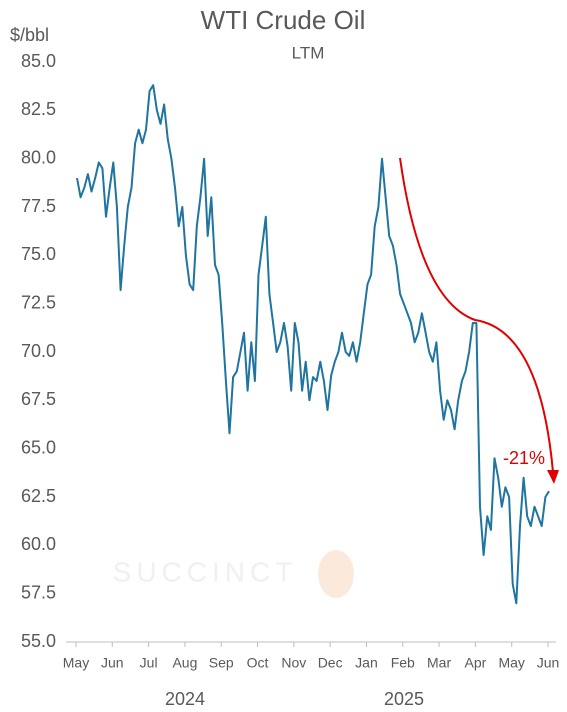 The width and height of the screenshot is (567, 712). What do you see at coordinates (439, 663) in the screenshot?
I see `x-tick-label: Mar` at bounding box center [439, 663].